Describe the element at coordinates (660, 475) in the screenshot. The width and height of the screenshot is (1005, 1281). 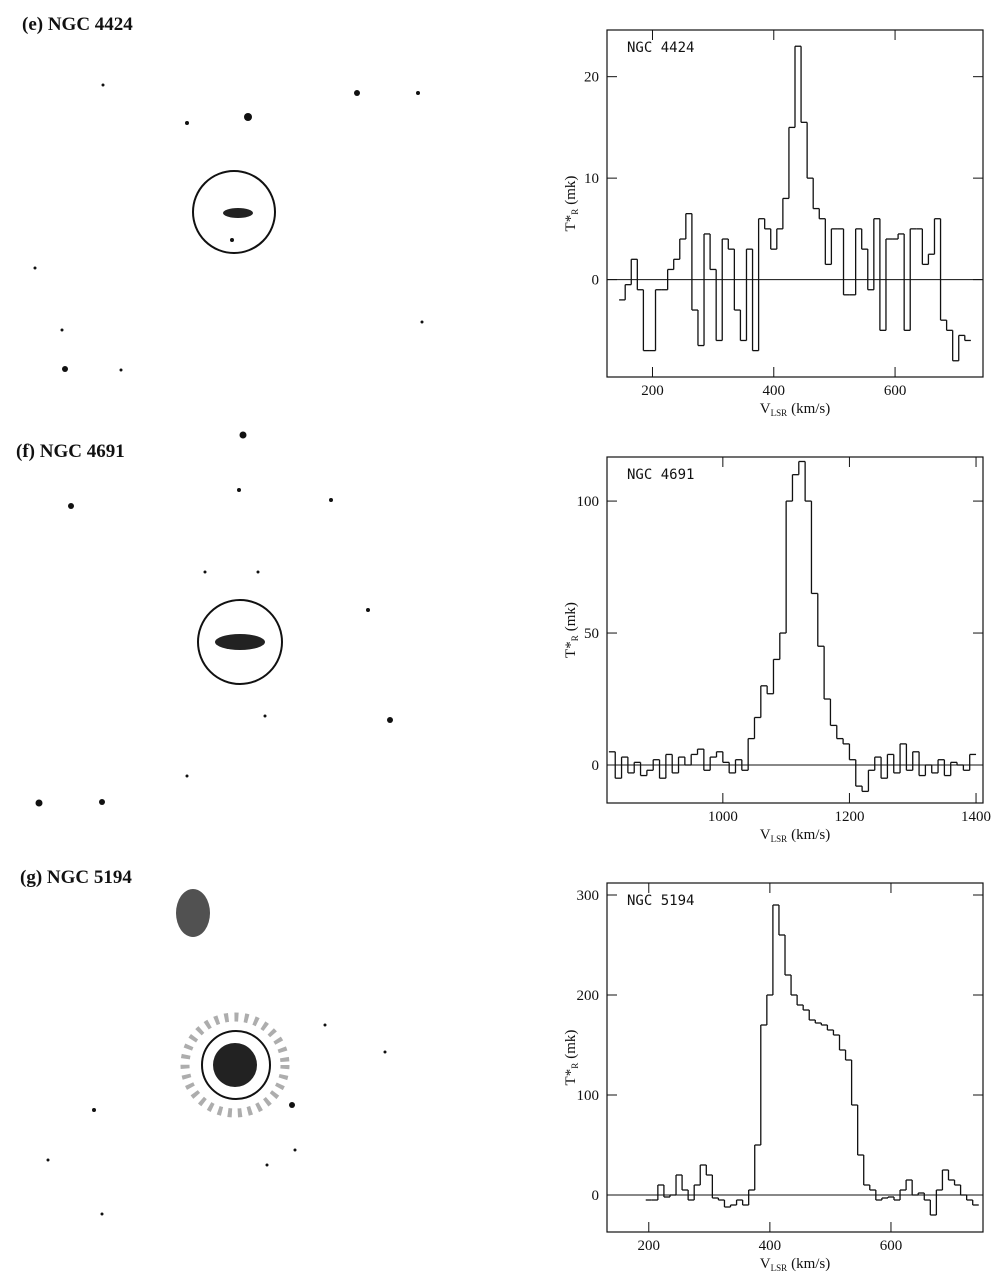
I see `chart-title: NGC 4691` at that location.